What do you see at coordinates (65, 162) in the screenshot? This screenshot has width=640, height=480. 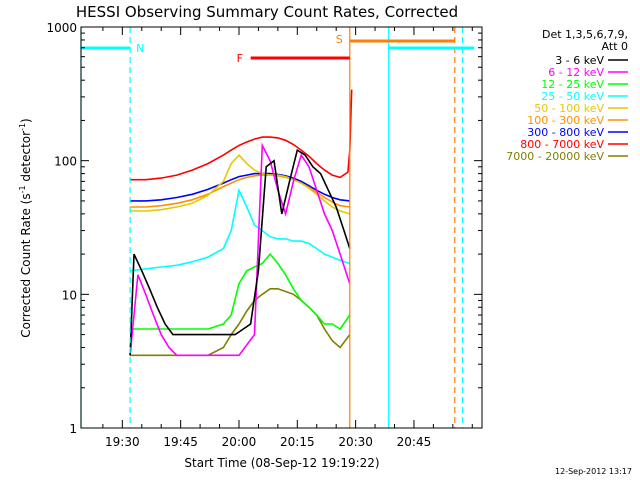 I see `y-tick-label-2: 100` at bounding box center [65, 162].